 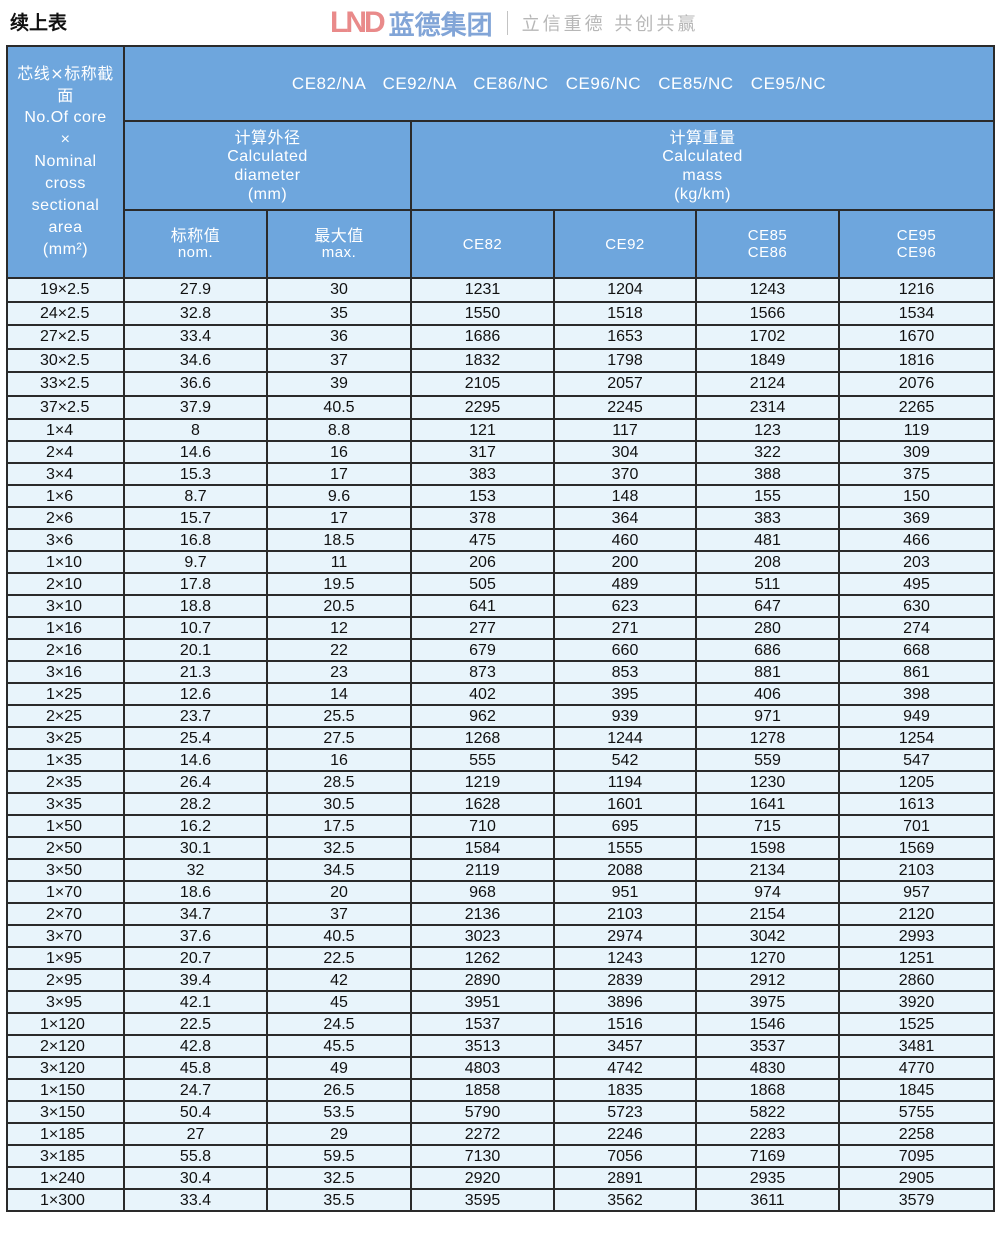 I want to click on cell-diameter-nom: 27.9, so click(x=195, y=290).